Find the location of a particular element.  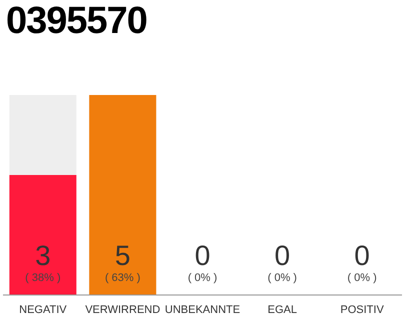

chart-title: 0395570 is located at coordinates (76, 21).